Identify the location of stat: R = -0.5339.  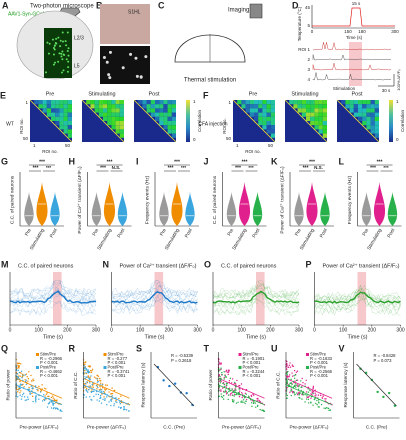
(182, 355).